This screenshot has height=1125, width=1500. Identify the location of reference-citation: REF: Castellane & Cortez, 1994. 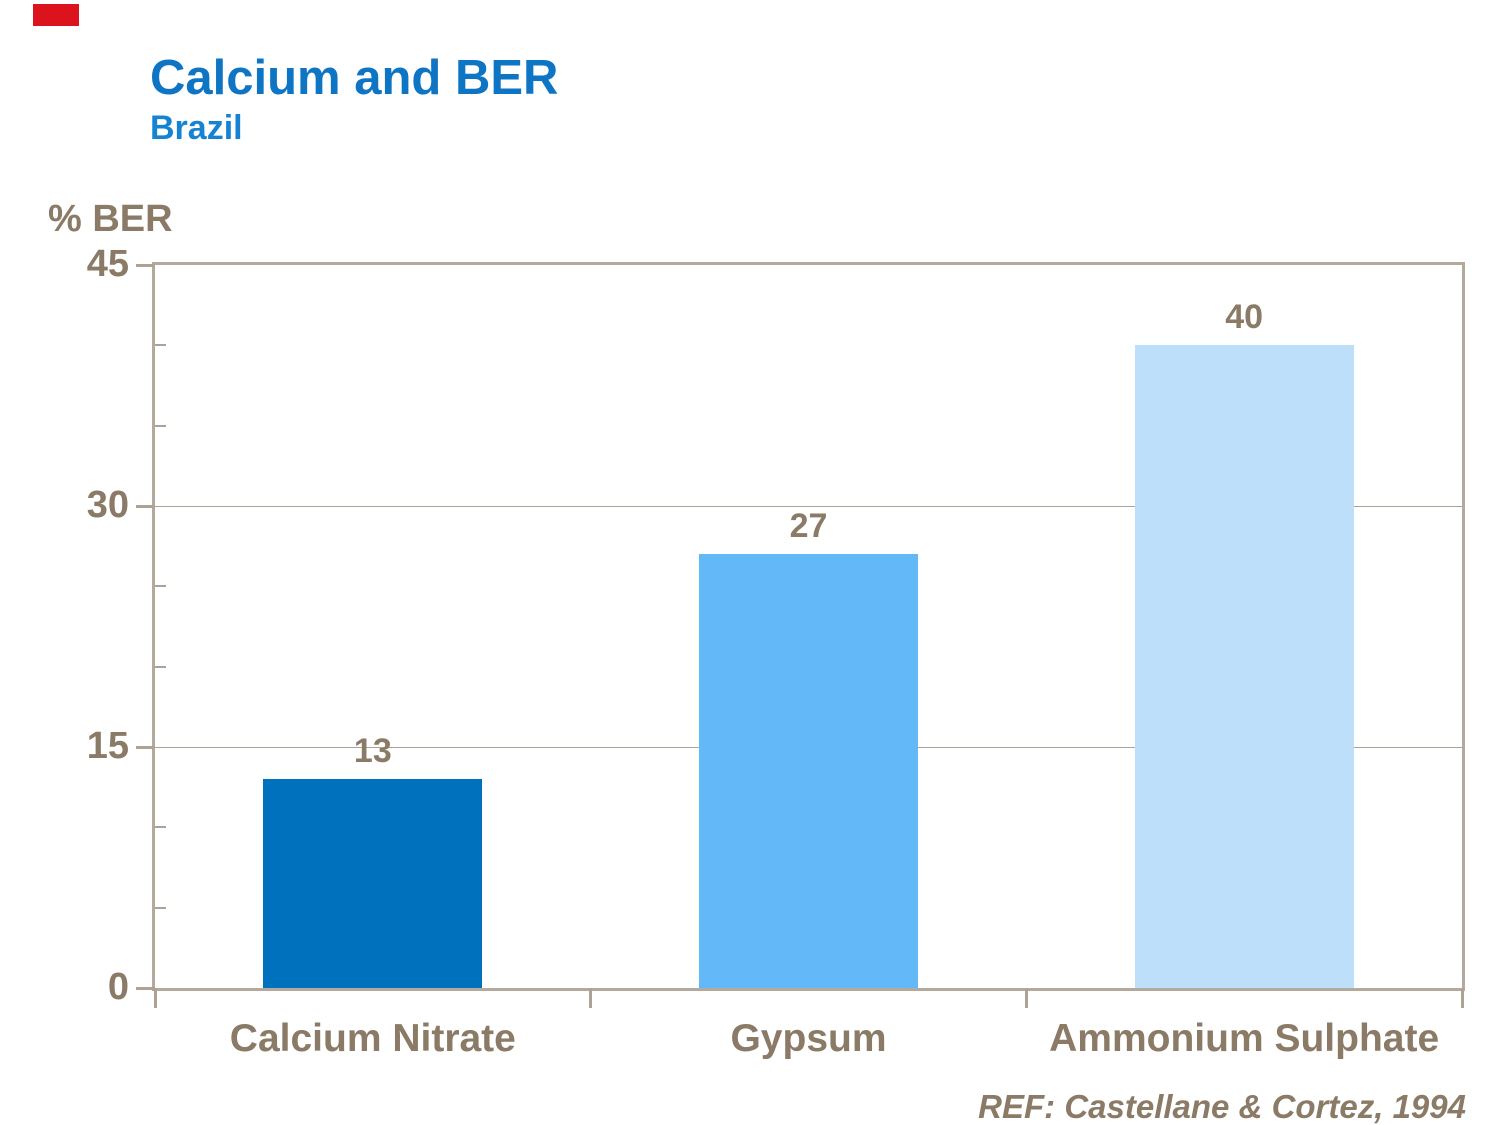
(1222, 1106).